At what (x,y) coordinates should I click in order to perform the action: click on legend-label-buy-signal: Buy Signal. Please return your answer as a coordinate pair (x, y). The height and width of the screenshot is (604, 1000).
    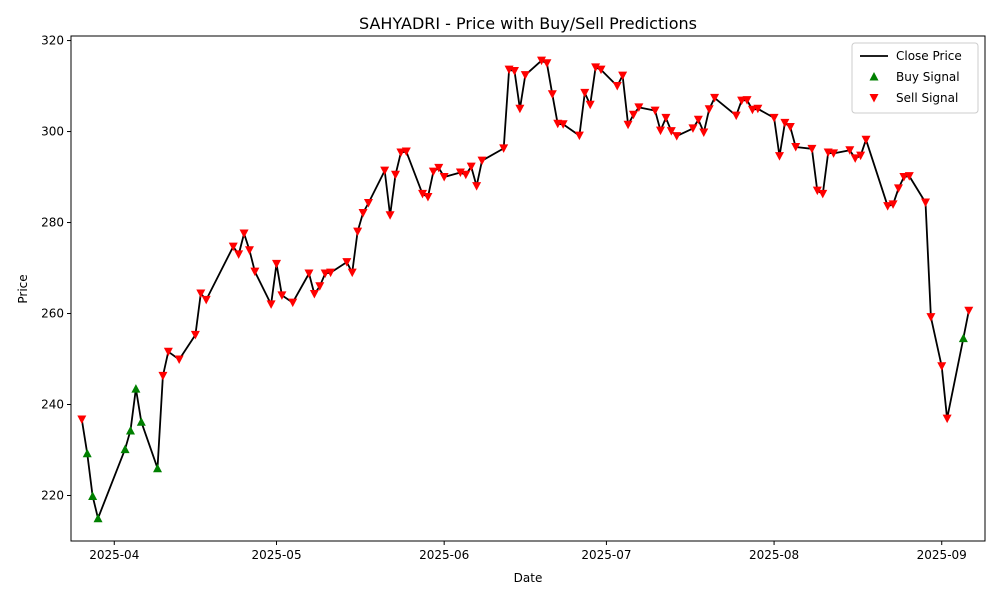
    Looking at the image, I should click on (928, 77).